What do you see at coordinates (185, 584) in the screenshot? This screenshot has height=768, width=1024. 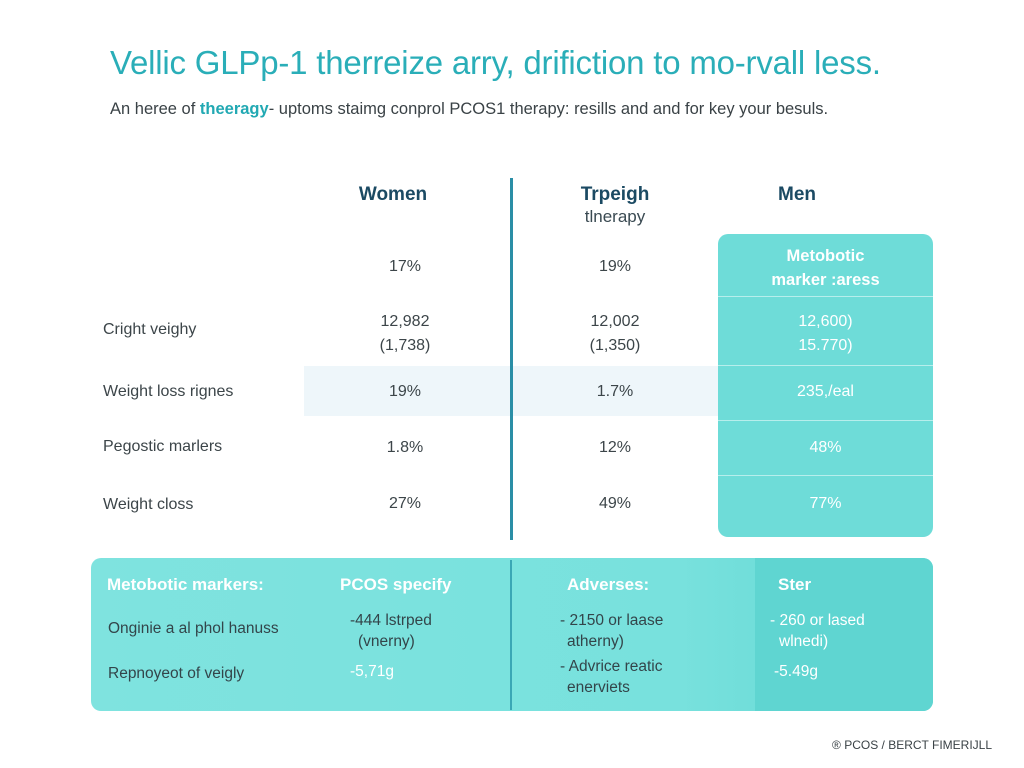 I see `summary-header: Metobotic markers:` at bounding box center [185, 584].